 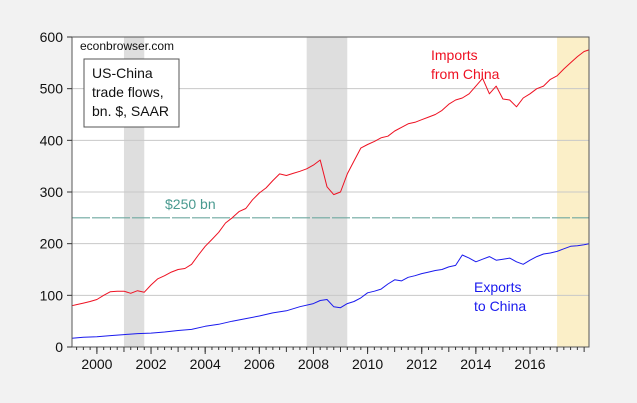 I want to click on title-line-2: trade flows,, so click(x=128, y=92).